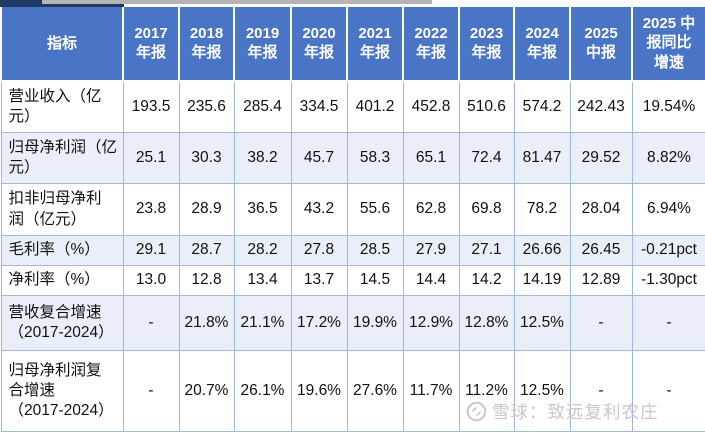 Image resolution: width=705 pixels, height=432 pixels. I want to click on table-cell: 17.2%, so click(319, 323).